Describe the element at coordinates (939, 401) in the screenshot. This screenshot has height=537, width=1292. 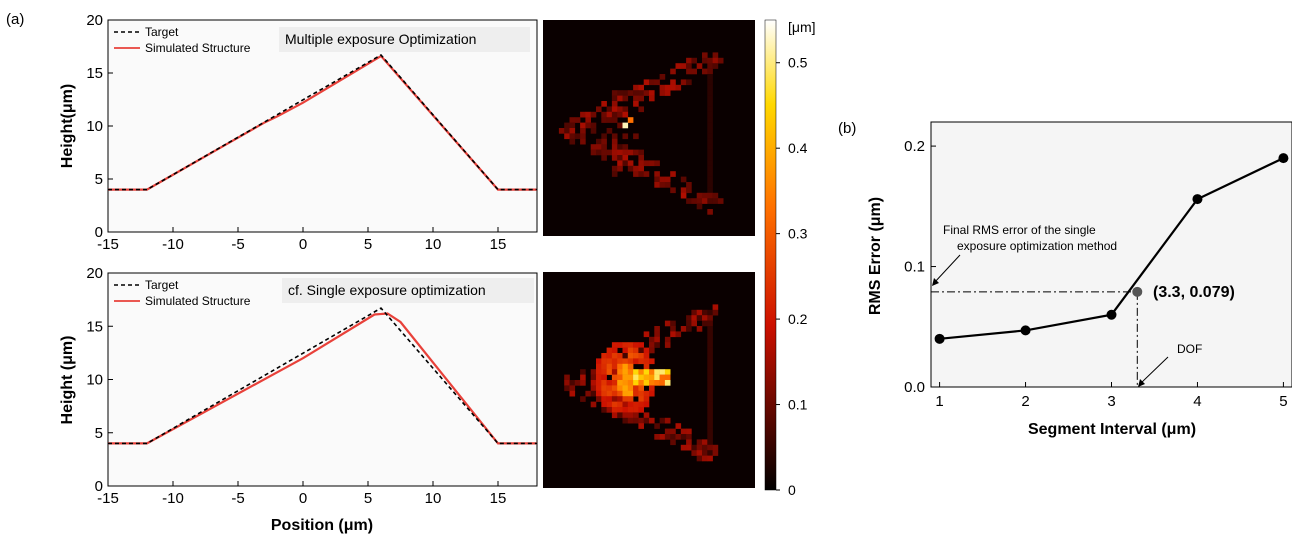
I see `x-tick-label: 1` at that location.